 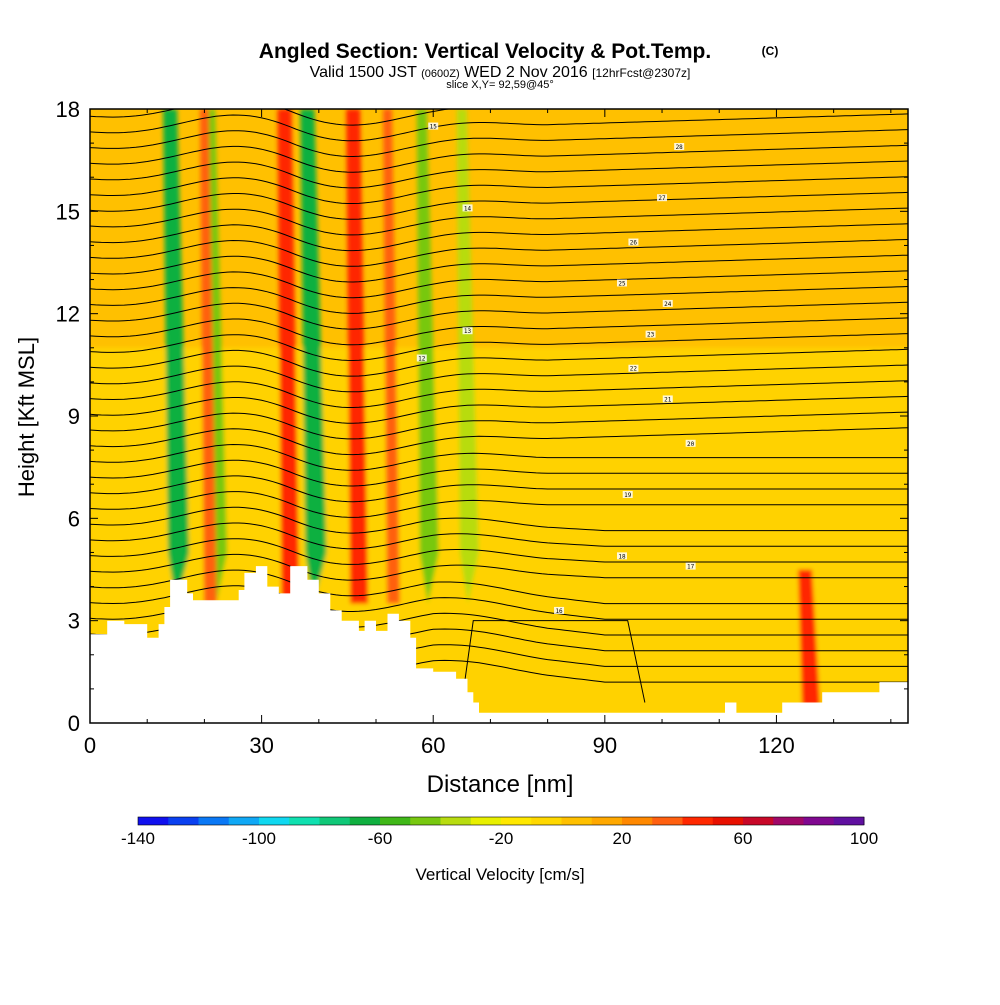 What do you see at coordinates (68, 211) in the screenshot?
I see `y-tick-label: 15` at bounding box center [68, 211].